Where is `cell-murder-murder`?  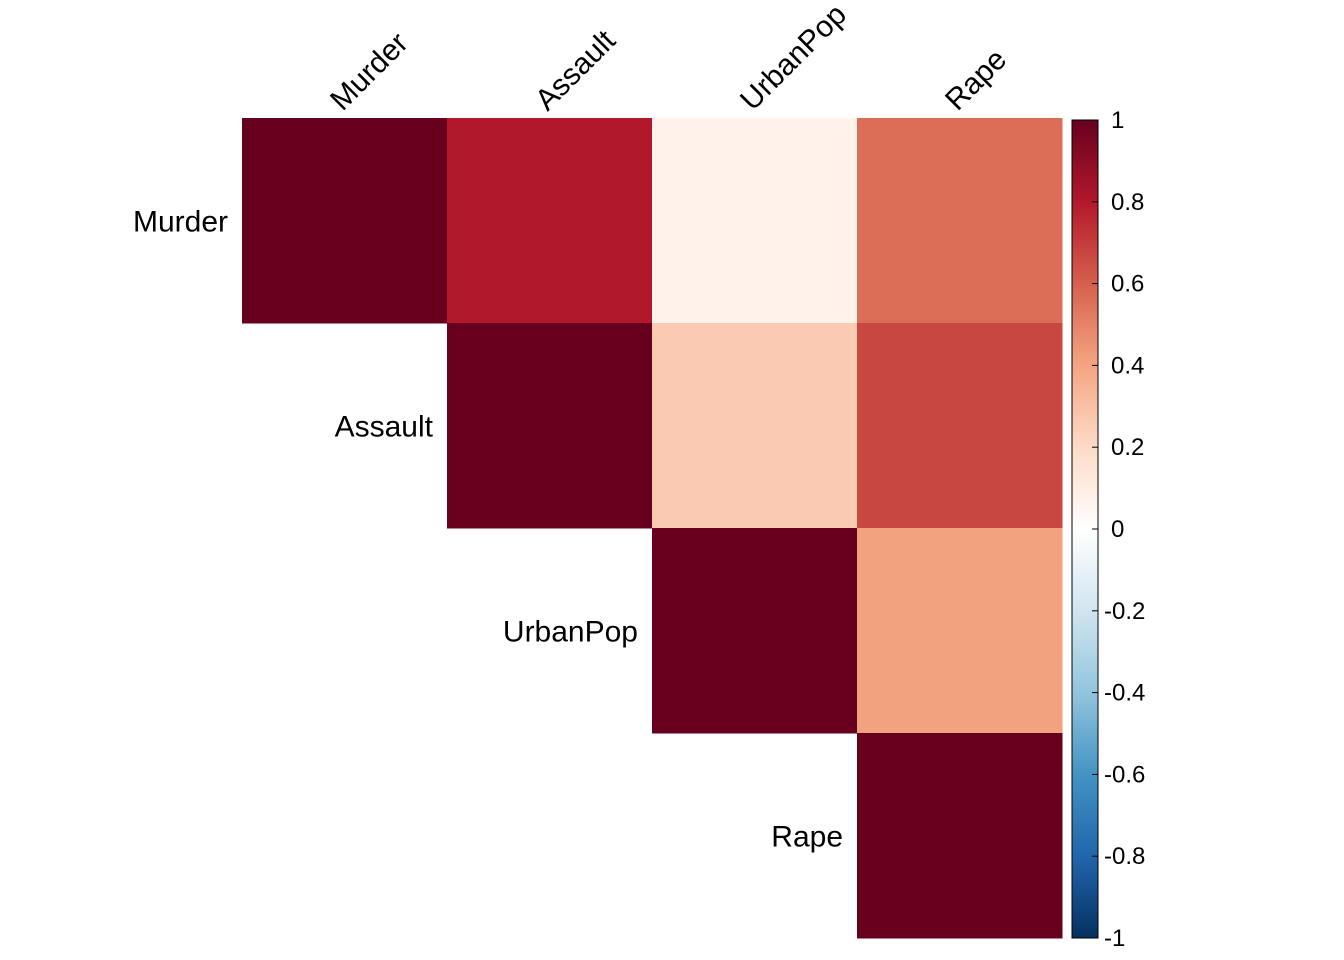 cell-murder-murder is located at coordinates (345, 221).